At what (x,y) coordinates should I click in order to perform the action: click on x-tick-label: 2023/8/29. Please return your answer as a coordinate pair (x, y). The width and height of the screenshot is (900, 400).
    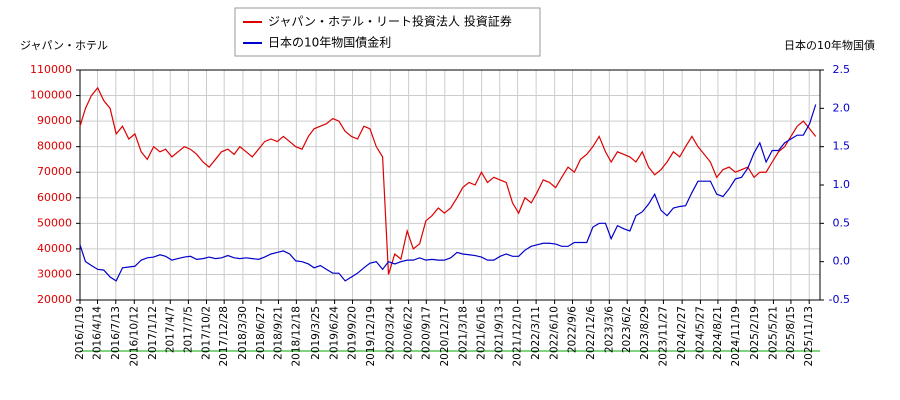
    Looking at the image, I should click on (645, 333).